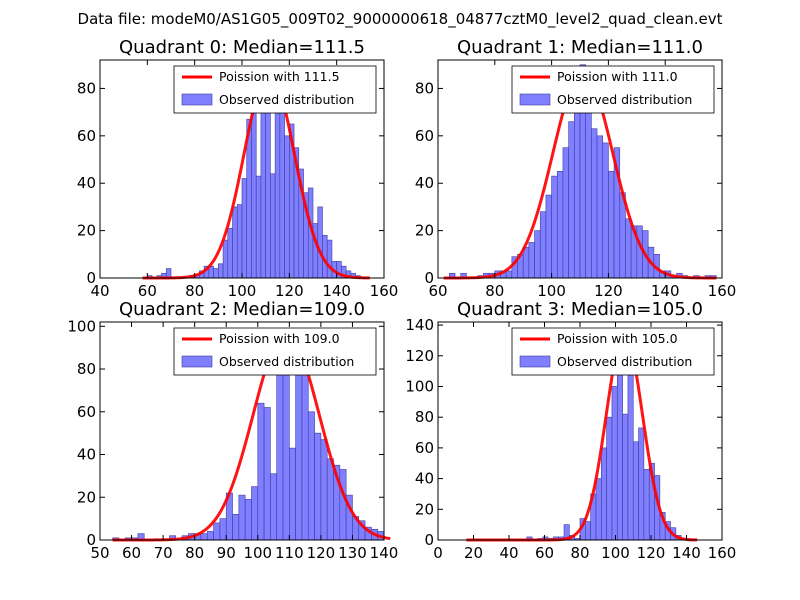 The height and width of the screenshot is (600, 800). What do you see at coordinates (535, 361) in the screenshot?
I see `legend-bar-swatch` at bounding box center [535, 361].